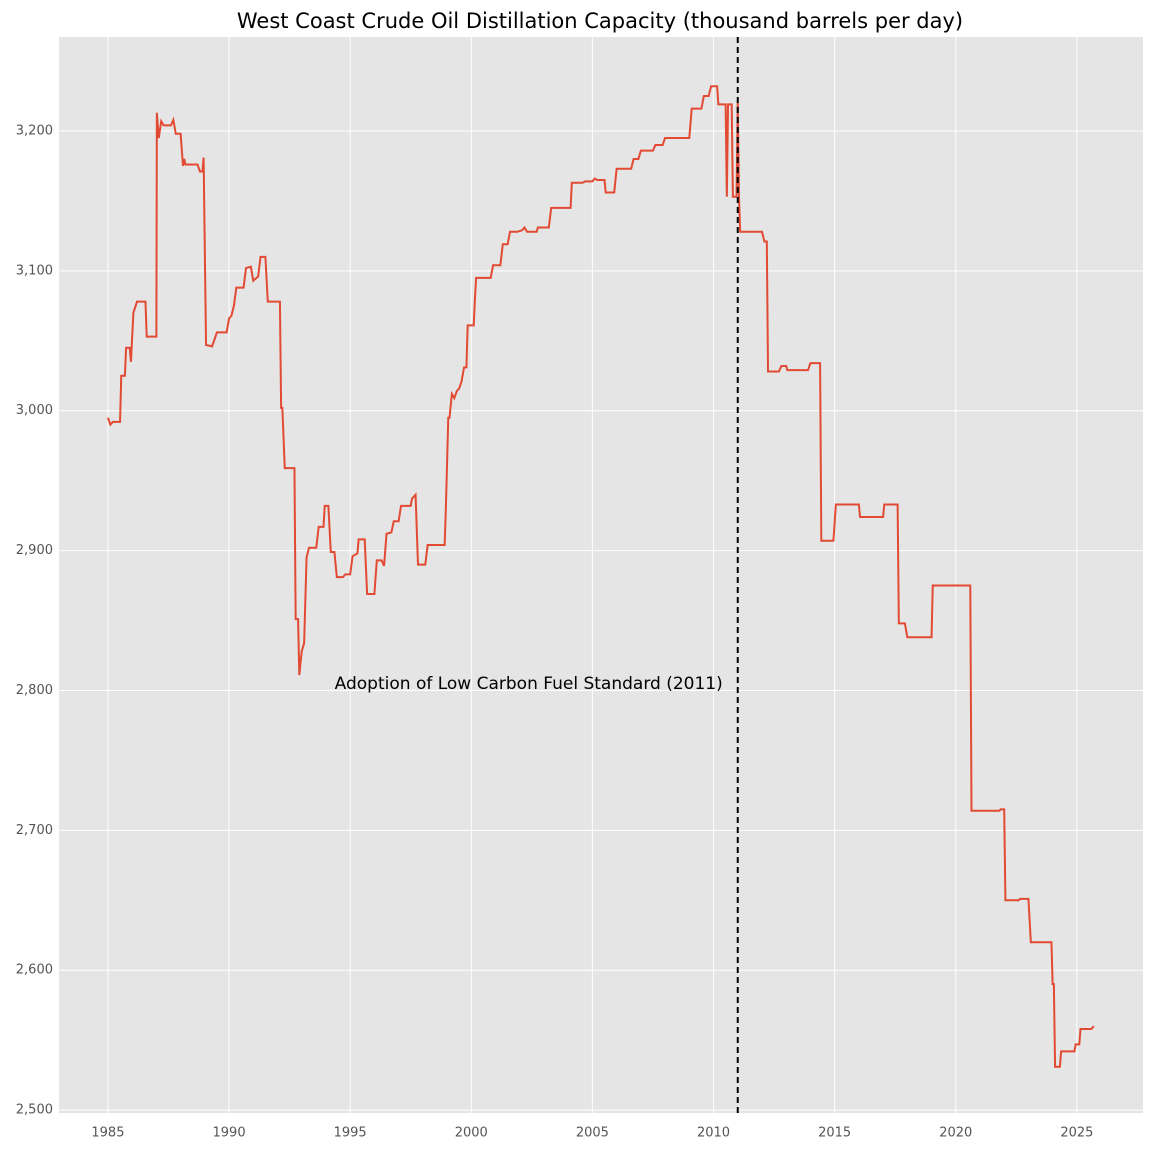 The width and height of the screenshot is (1153, 1151). Describe the element at coordinates (34, 130) in the screenshot. I see `y-tick-label: 3,200` at that location.